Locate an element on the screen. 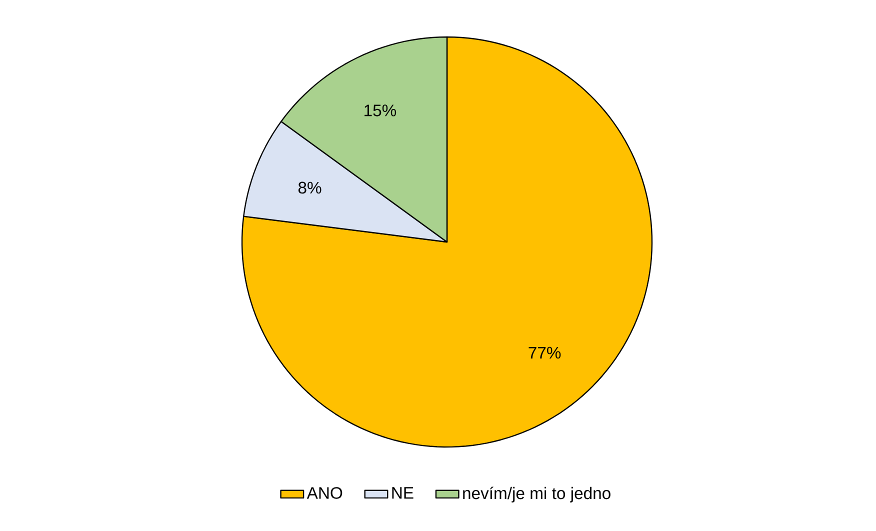 Image resolution: width=876 pixels, height=531 pixels. legend-label: nevím/je mi to jedno is located at coordinates (536, 494).